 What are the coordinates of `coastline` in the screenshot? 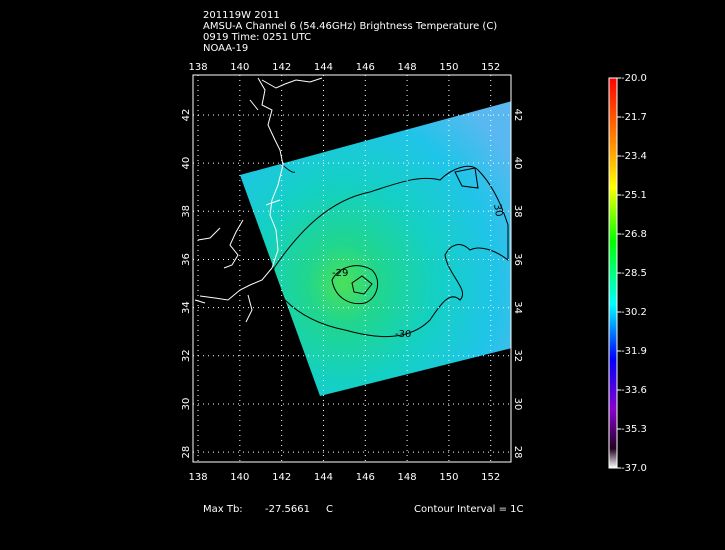 It's located at (258, 200).